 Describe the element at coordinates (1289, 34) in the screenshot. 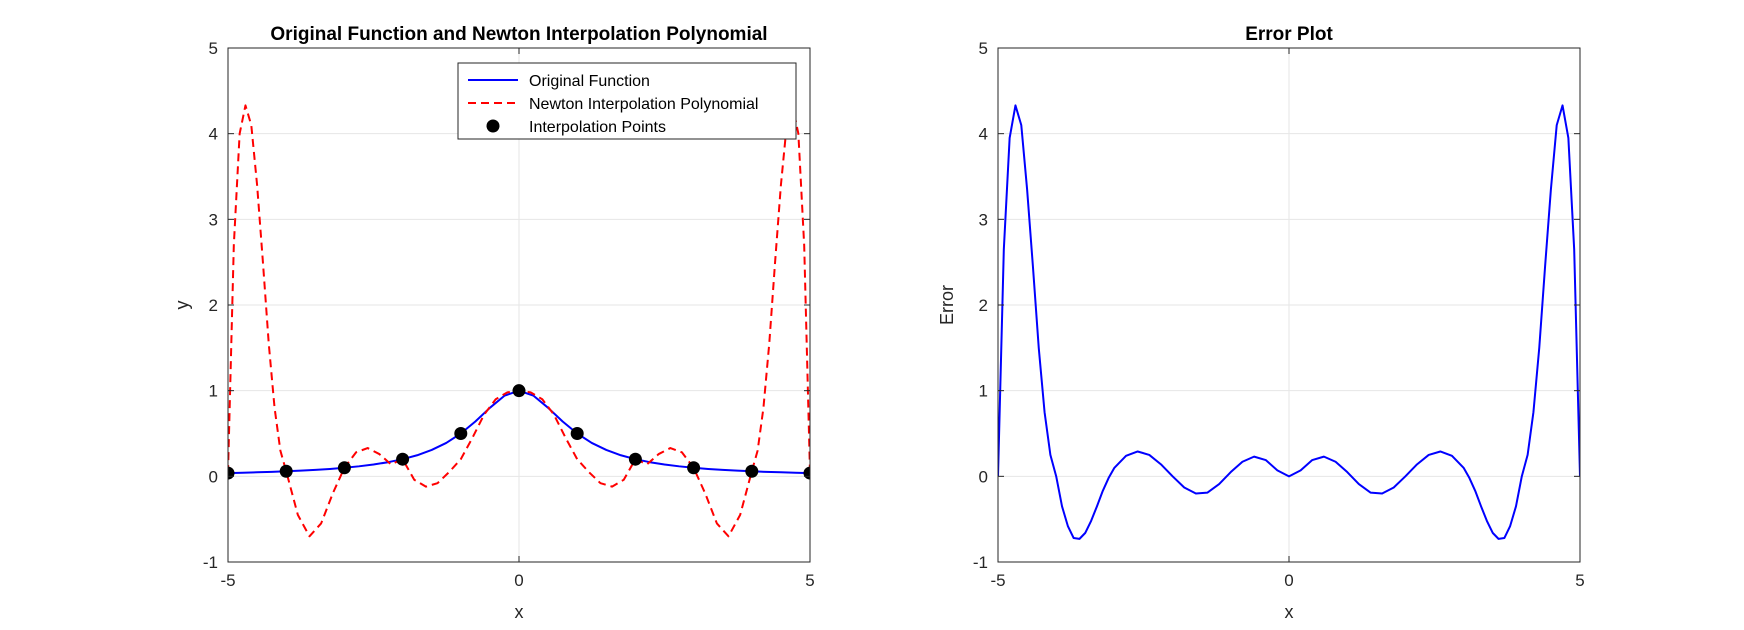

I see `chart-title: Error Plot` at that location.